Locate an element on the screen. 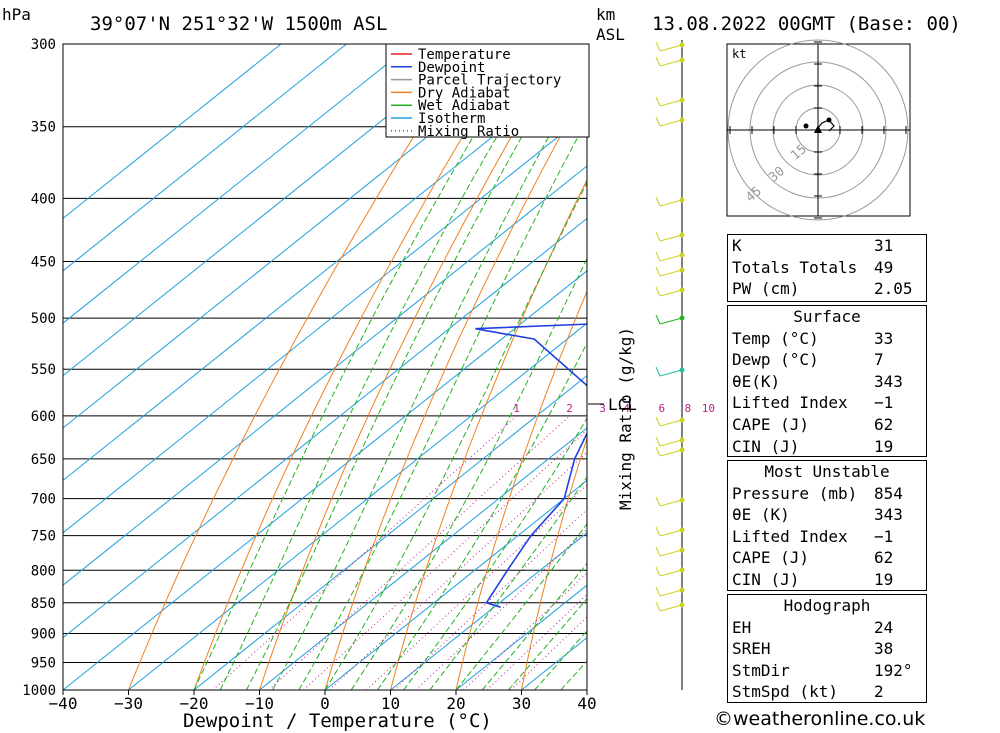 The height and width of the screenshot is (733, 1000). series-line-dewpoint is located at coordinates (531, 465).